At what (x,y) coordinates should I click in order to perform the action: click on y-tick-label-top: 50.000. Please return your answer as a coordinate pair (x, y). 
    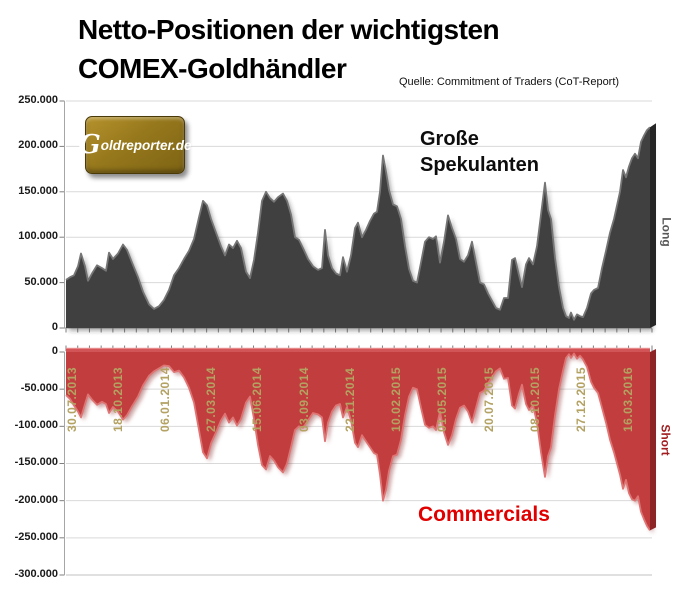
    Looking at the image, I should click on (41, 281).